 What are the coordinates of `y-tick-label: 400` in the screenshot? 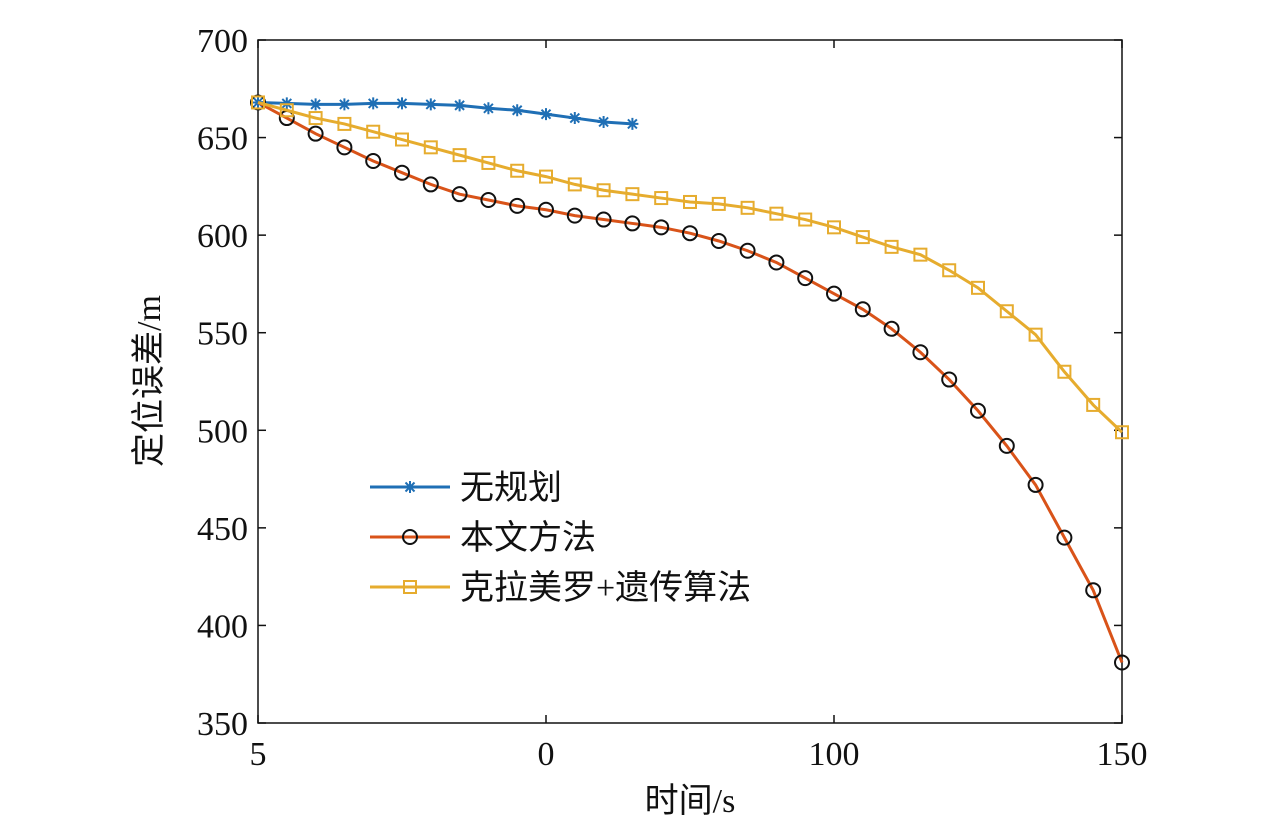 It's located at (222, 626).